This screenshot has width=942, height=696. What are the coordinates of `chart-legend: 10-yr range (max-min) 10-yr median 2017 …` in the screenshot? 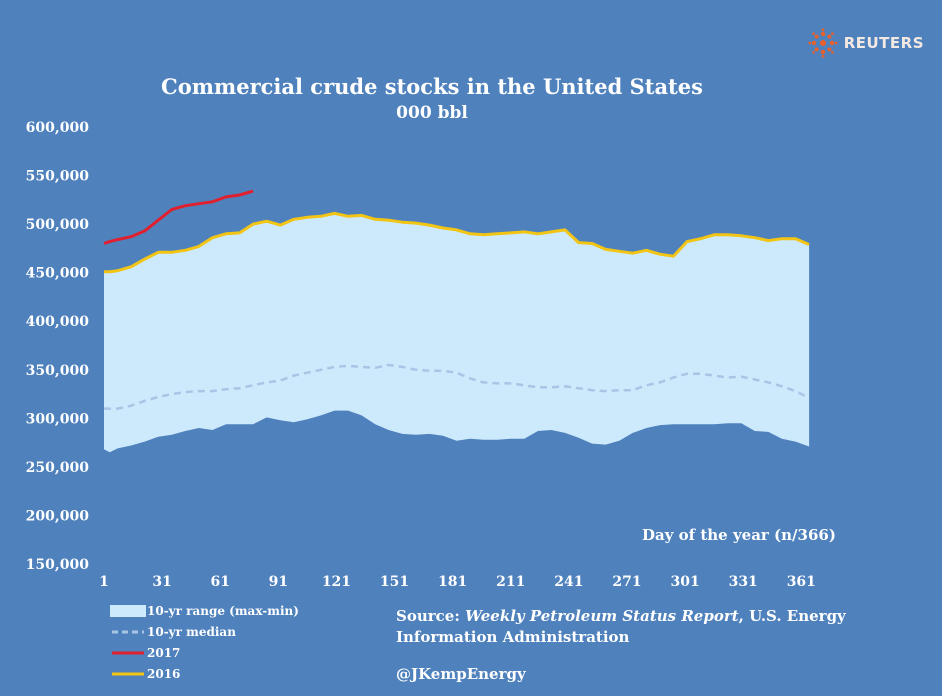 It's located at (204, 642).